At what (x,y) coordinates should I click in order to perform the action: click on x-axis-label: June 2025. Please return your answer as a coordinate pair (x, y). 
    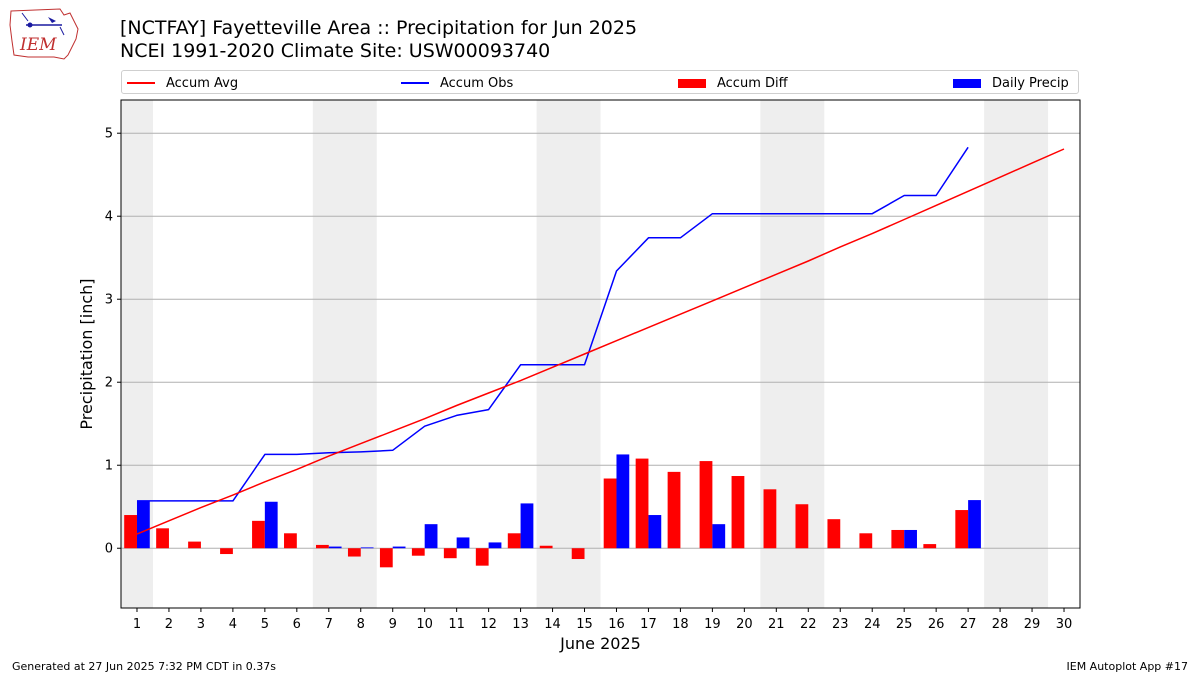
    Looking at the image, I should click on (600, 643).